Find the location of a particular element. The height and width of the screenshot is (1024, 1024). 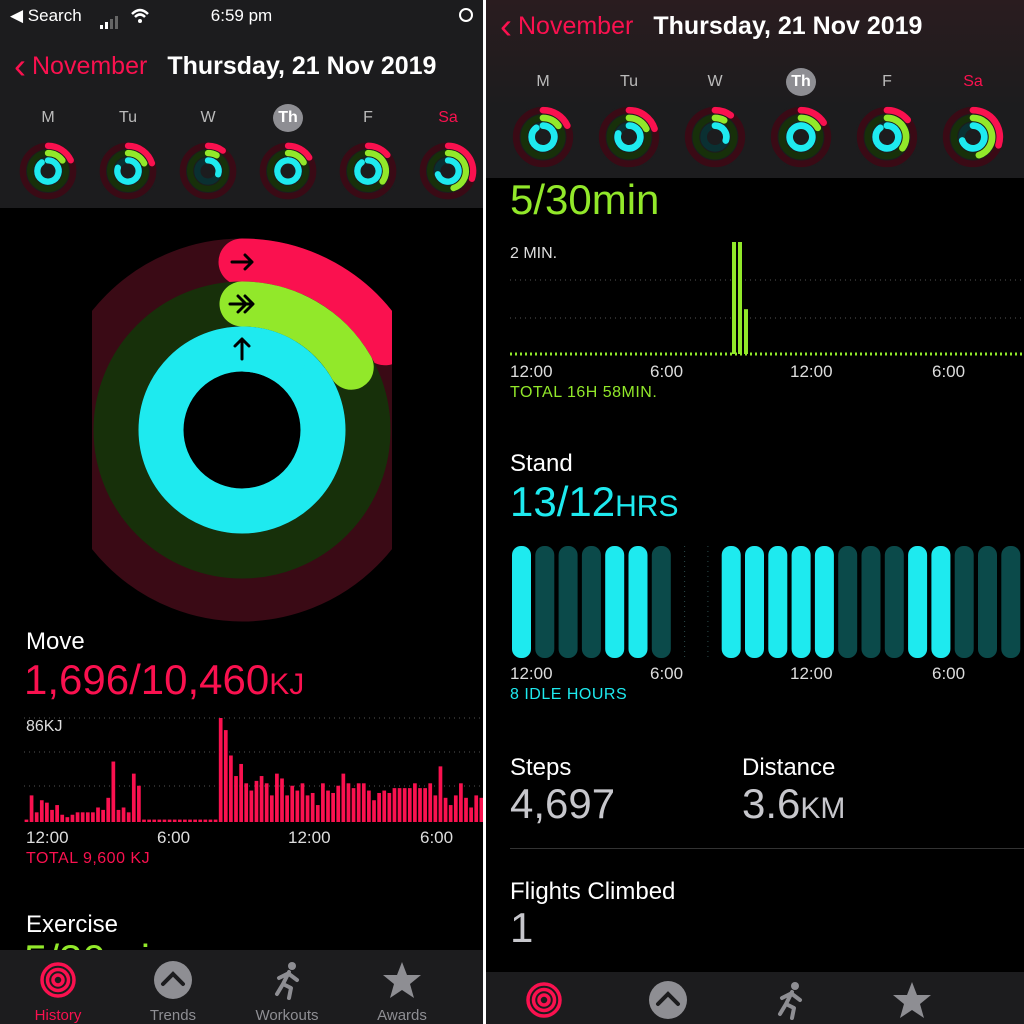

exercise-tick-2: 6:00 is located at coordinates (667, 371).